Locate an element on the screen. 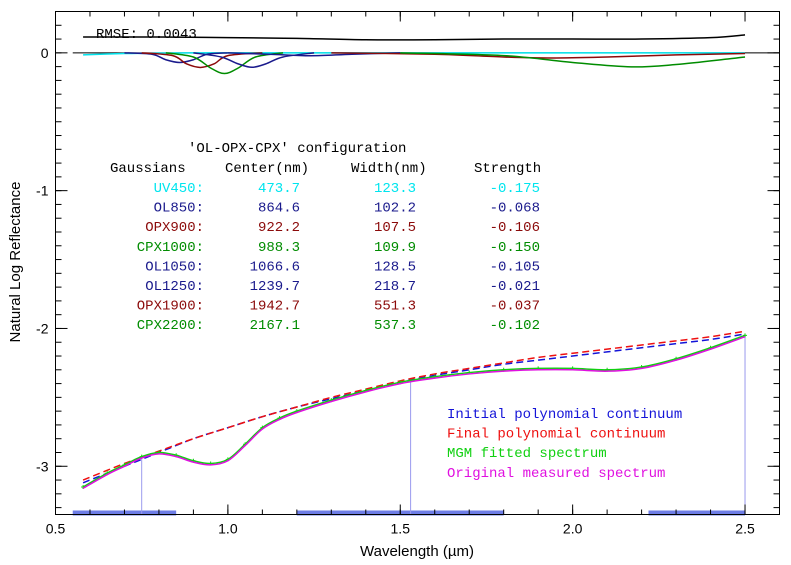 This screenshot has width=791, height=565. table-cell-name: OL1250: is located at coordinates (174, 287).